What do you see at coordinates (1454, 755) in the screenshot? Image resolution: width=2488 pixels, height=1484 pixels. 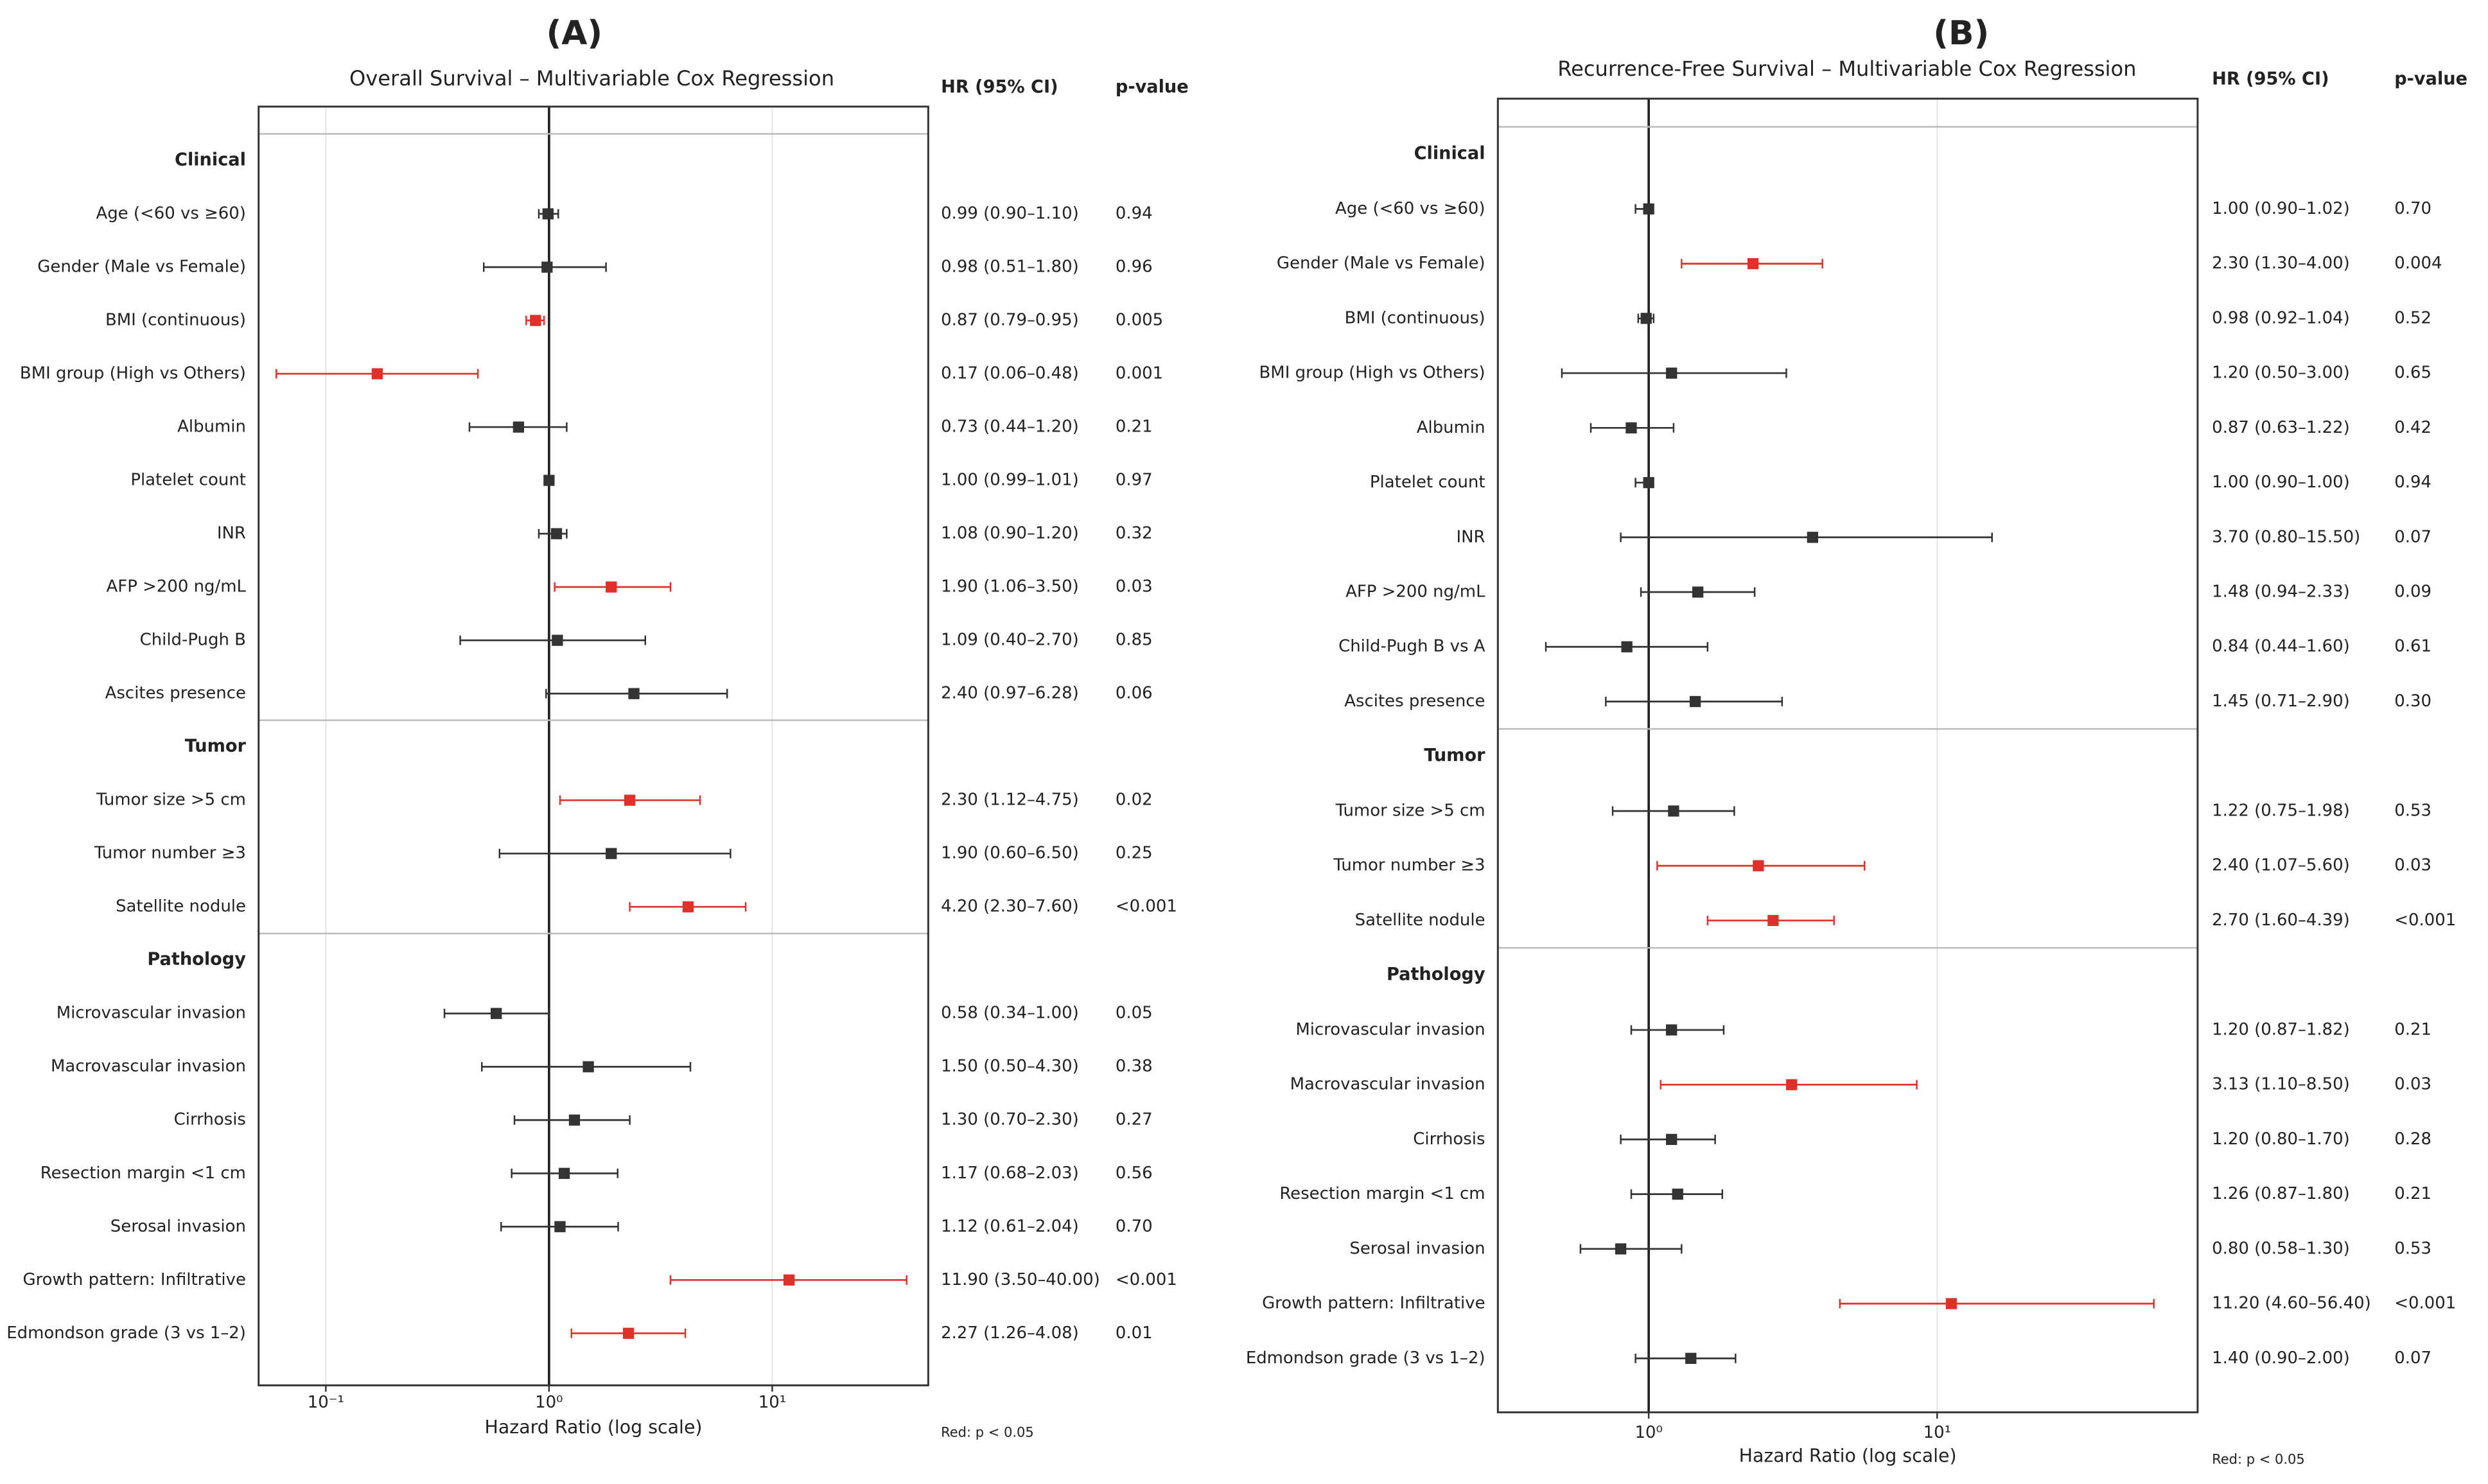 I see `section-label: Tumor` at bounding box center [1454, 755].